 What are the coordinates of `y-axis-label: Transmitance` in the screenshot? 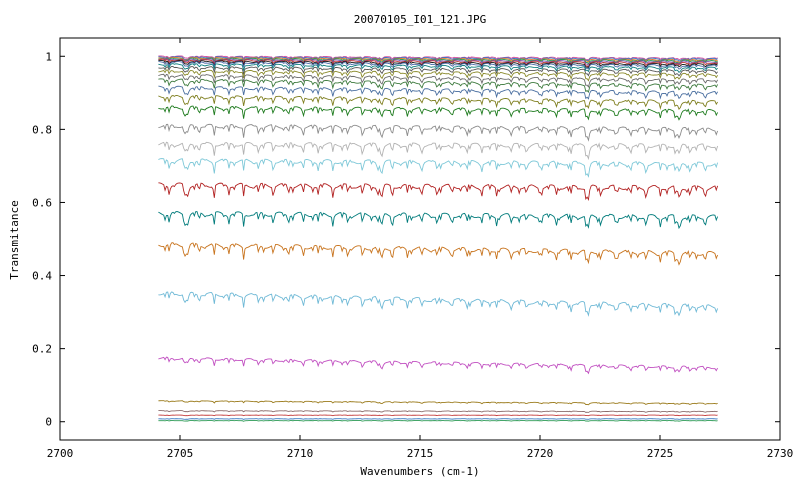 It's located at (14, 239).